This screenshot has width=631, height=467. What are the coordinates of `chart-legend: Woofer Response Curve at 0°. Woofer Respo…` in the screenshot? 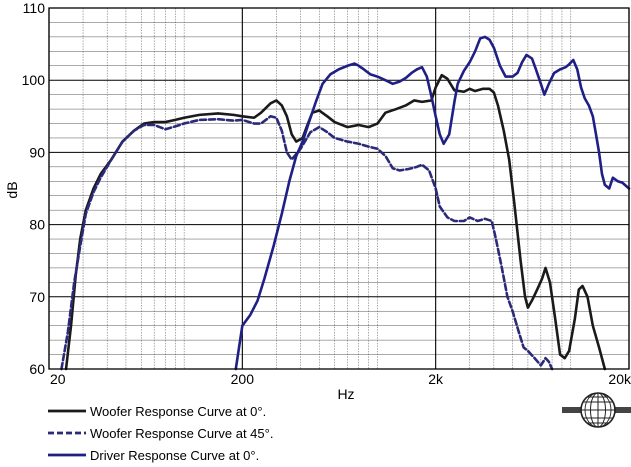 It's located at (160, 433).